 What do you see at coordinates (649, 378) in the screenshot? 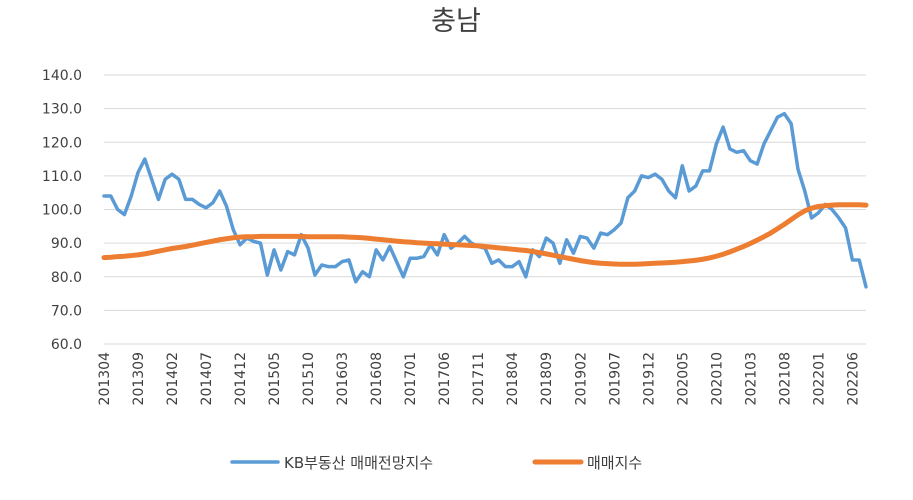
I see `x-tick-label: 201912` at bounding box center [649, 378].